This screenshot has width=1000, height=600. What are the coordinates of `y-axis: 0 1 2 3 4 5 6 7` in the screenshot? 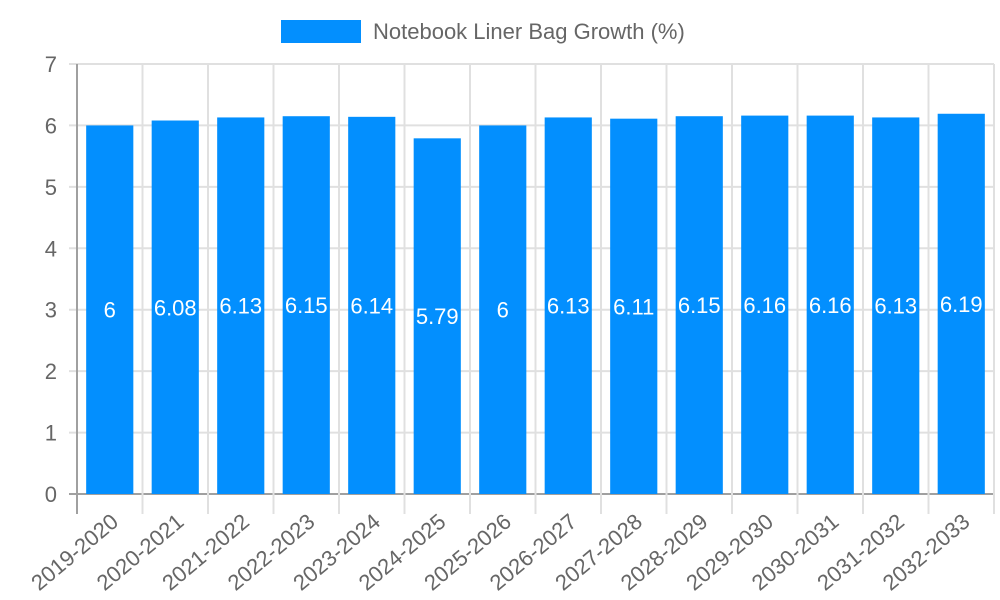 It's located at (51, 279).